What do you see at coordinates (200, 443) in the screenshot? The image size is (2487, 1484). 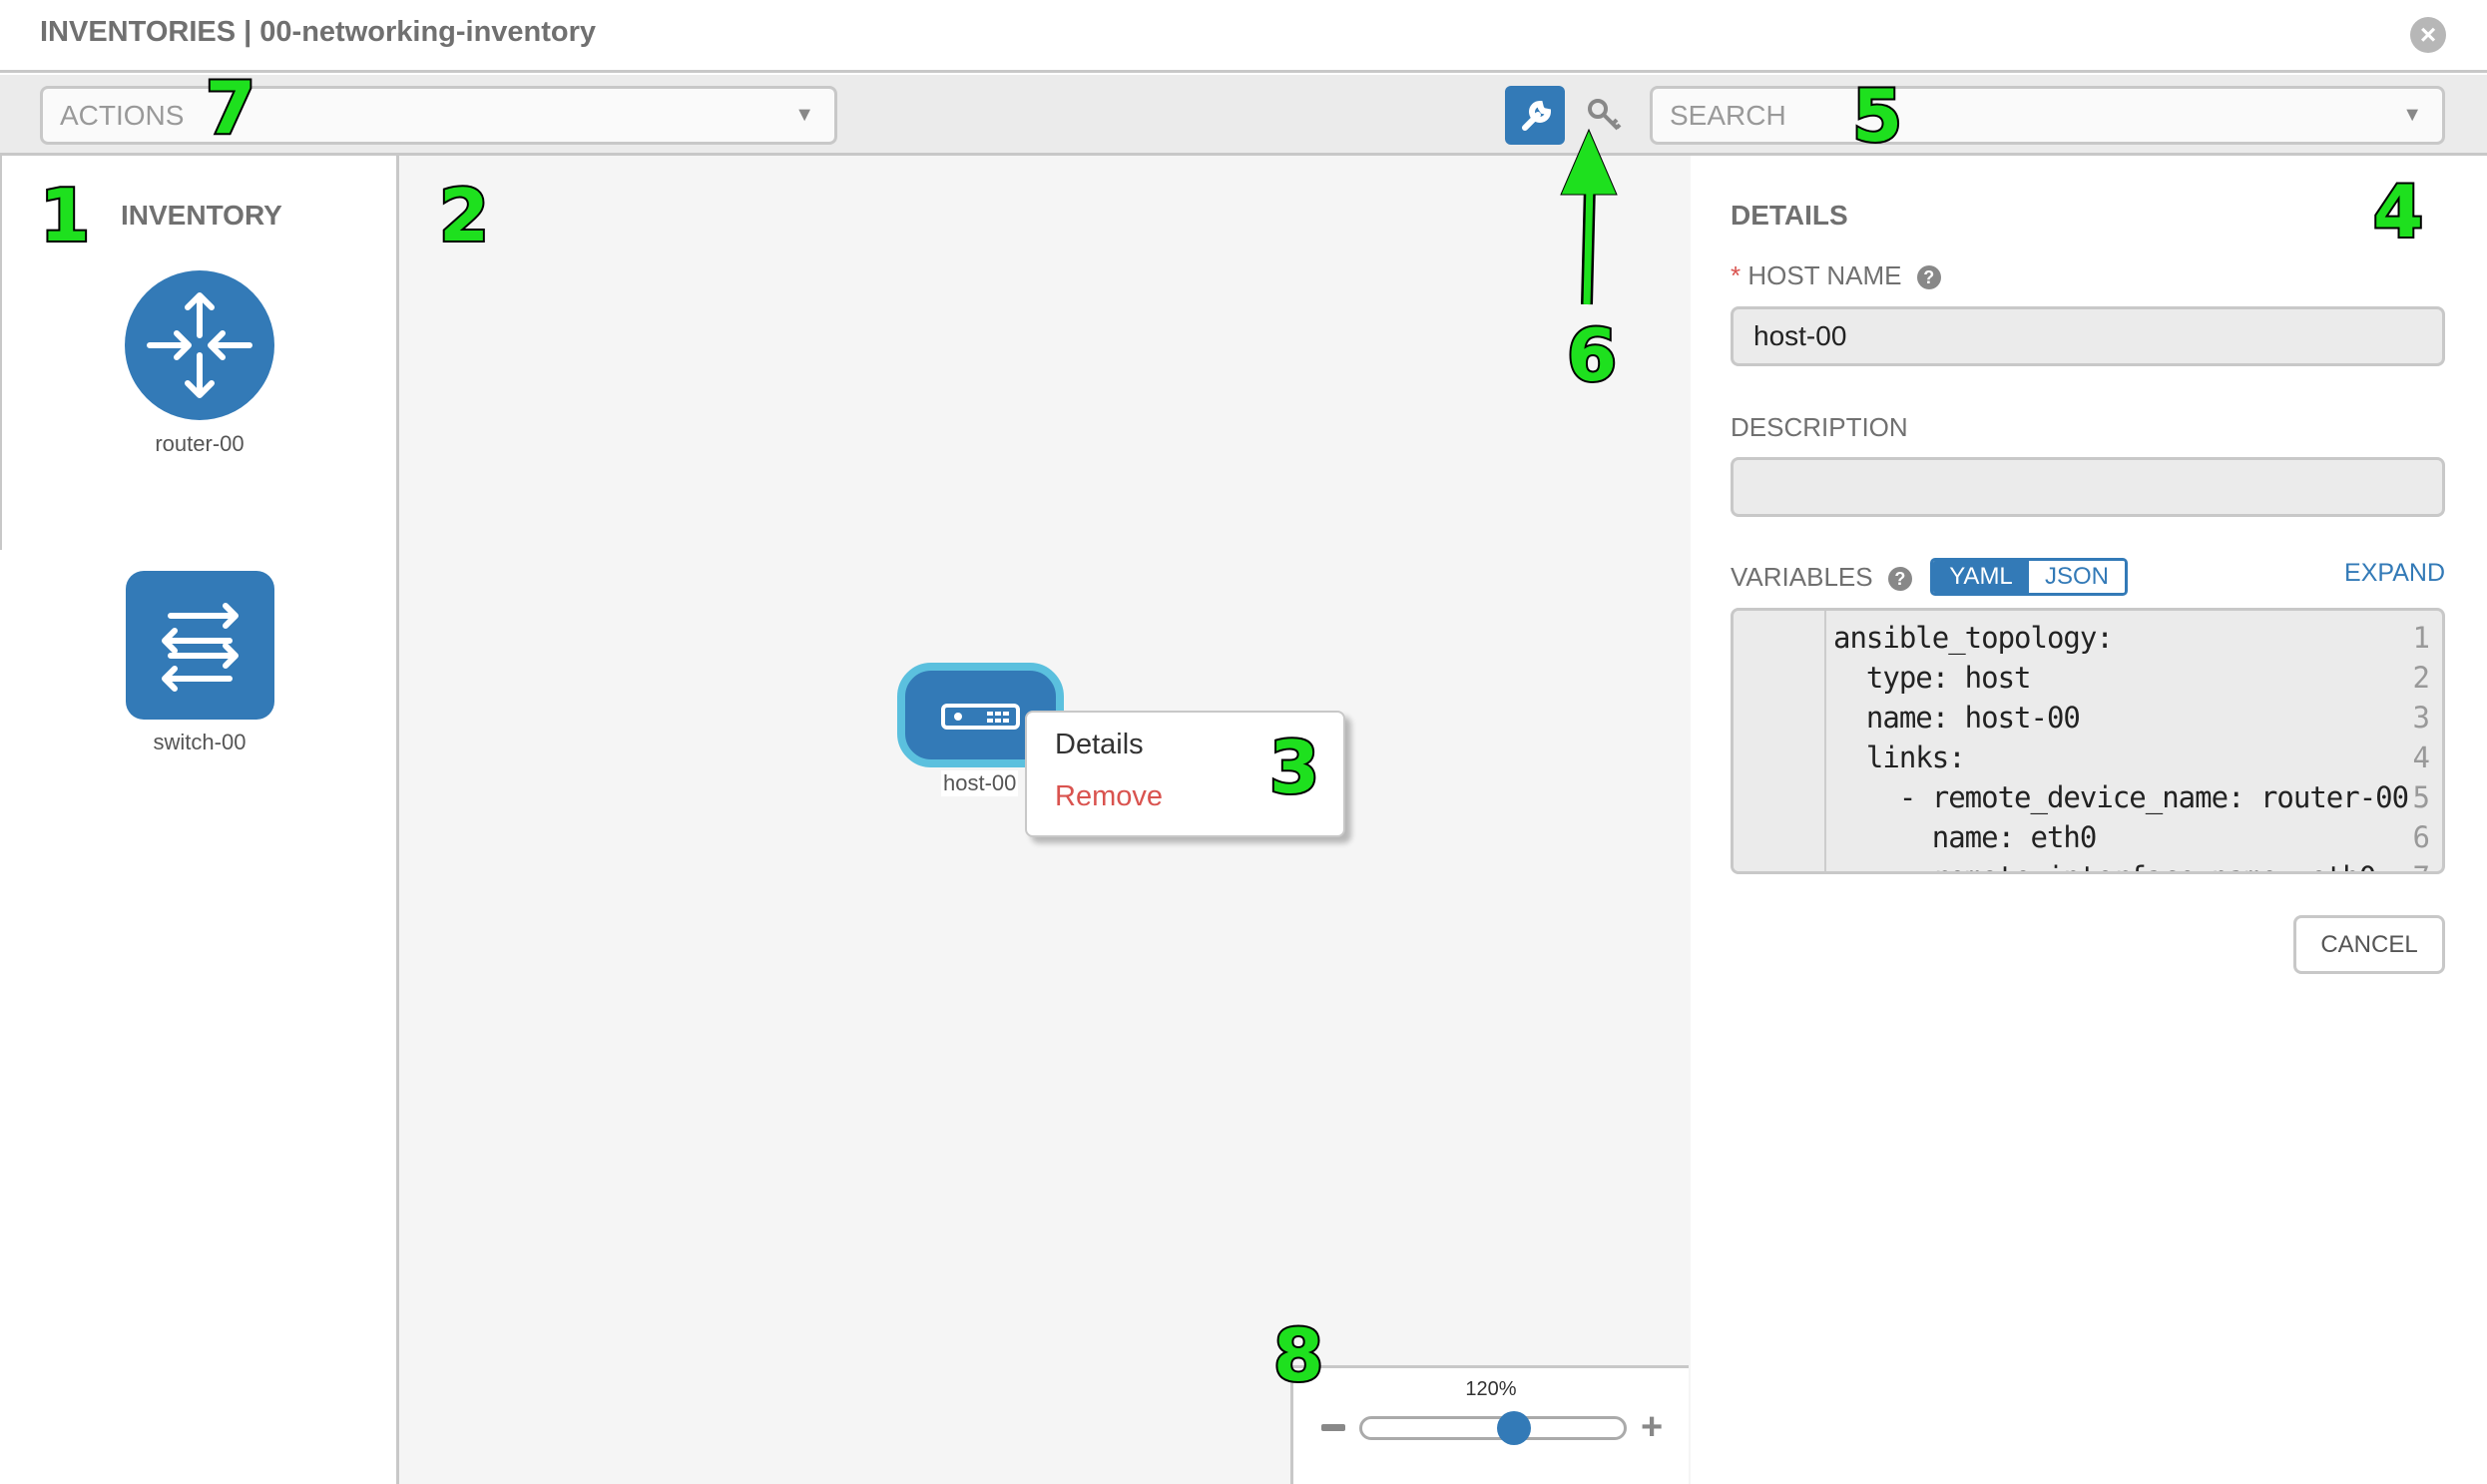 I see `router-label: router-00` at bounding box center [200, 443].